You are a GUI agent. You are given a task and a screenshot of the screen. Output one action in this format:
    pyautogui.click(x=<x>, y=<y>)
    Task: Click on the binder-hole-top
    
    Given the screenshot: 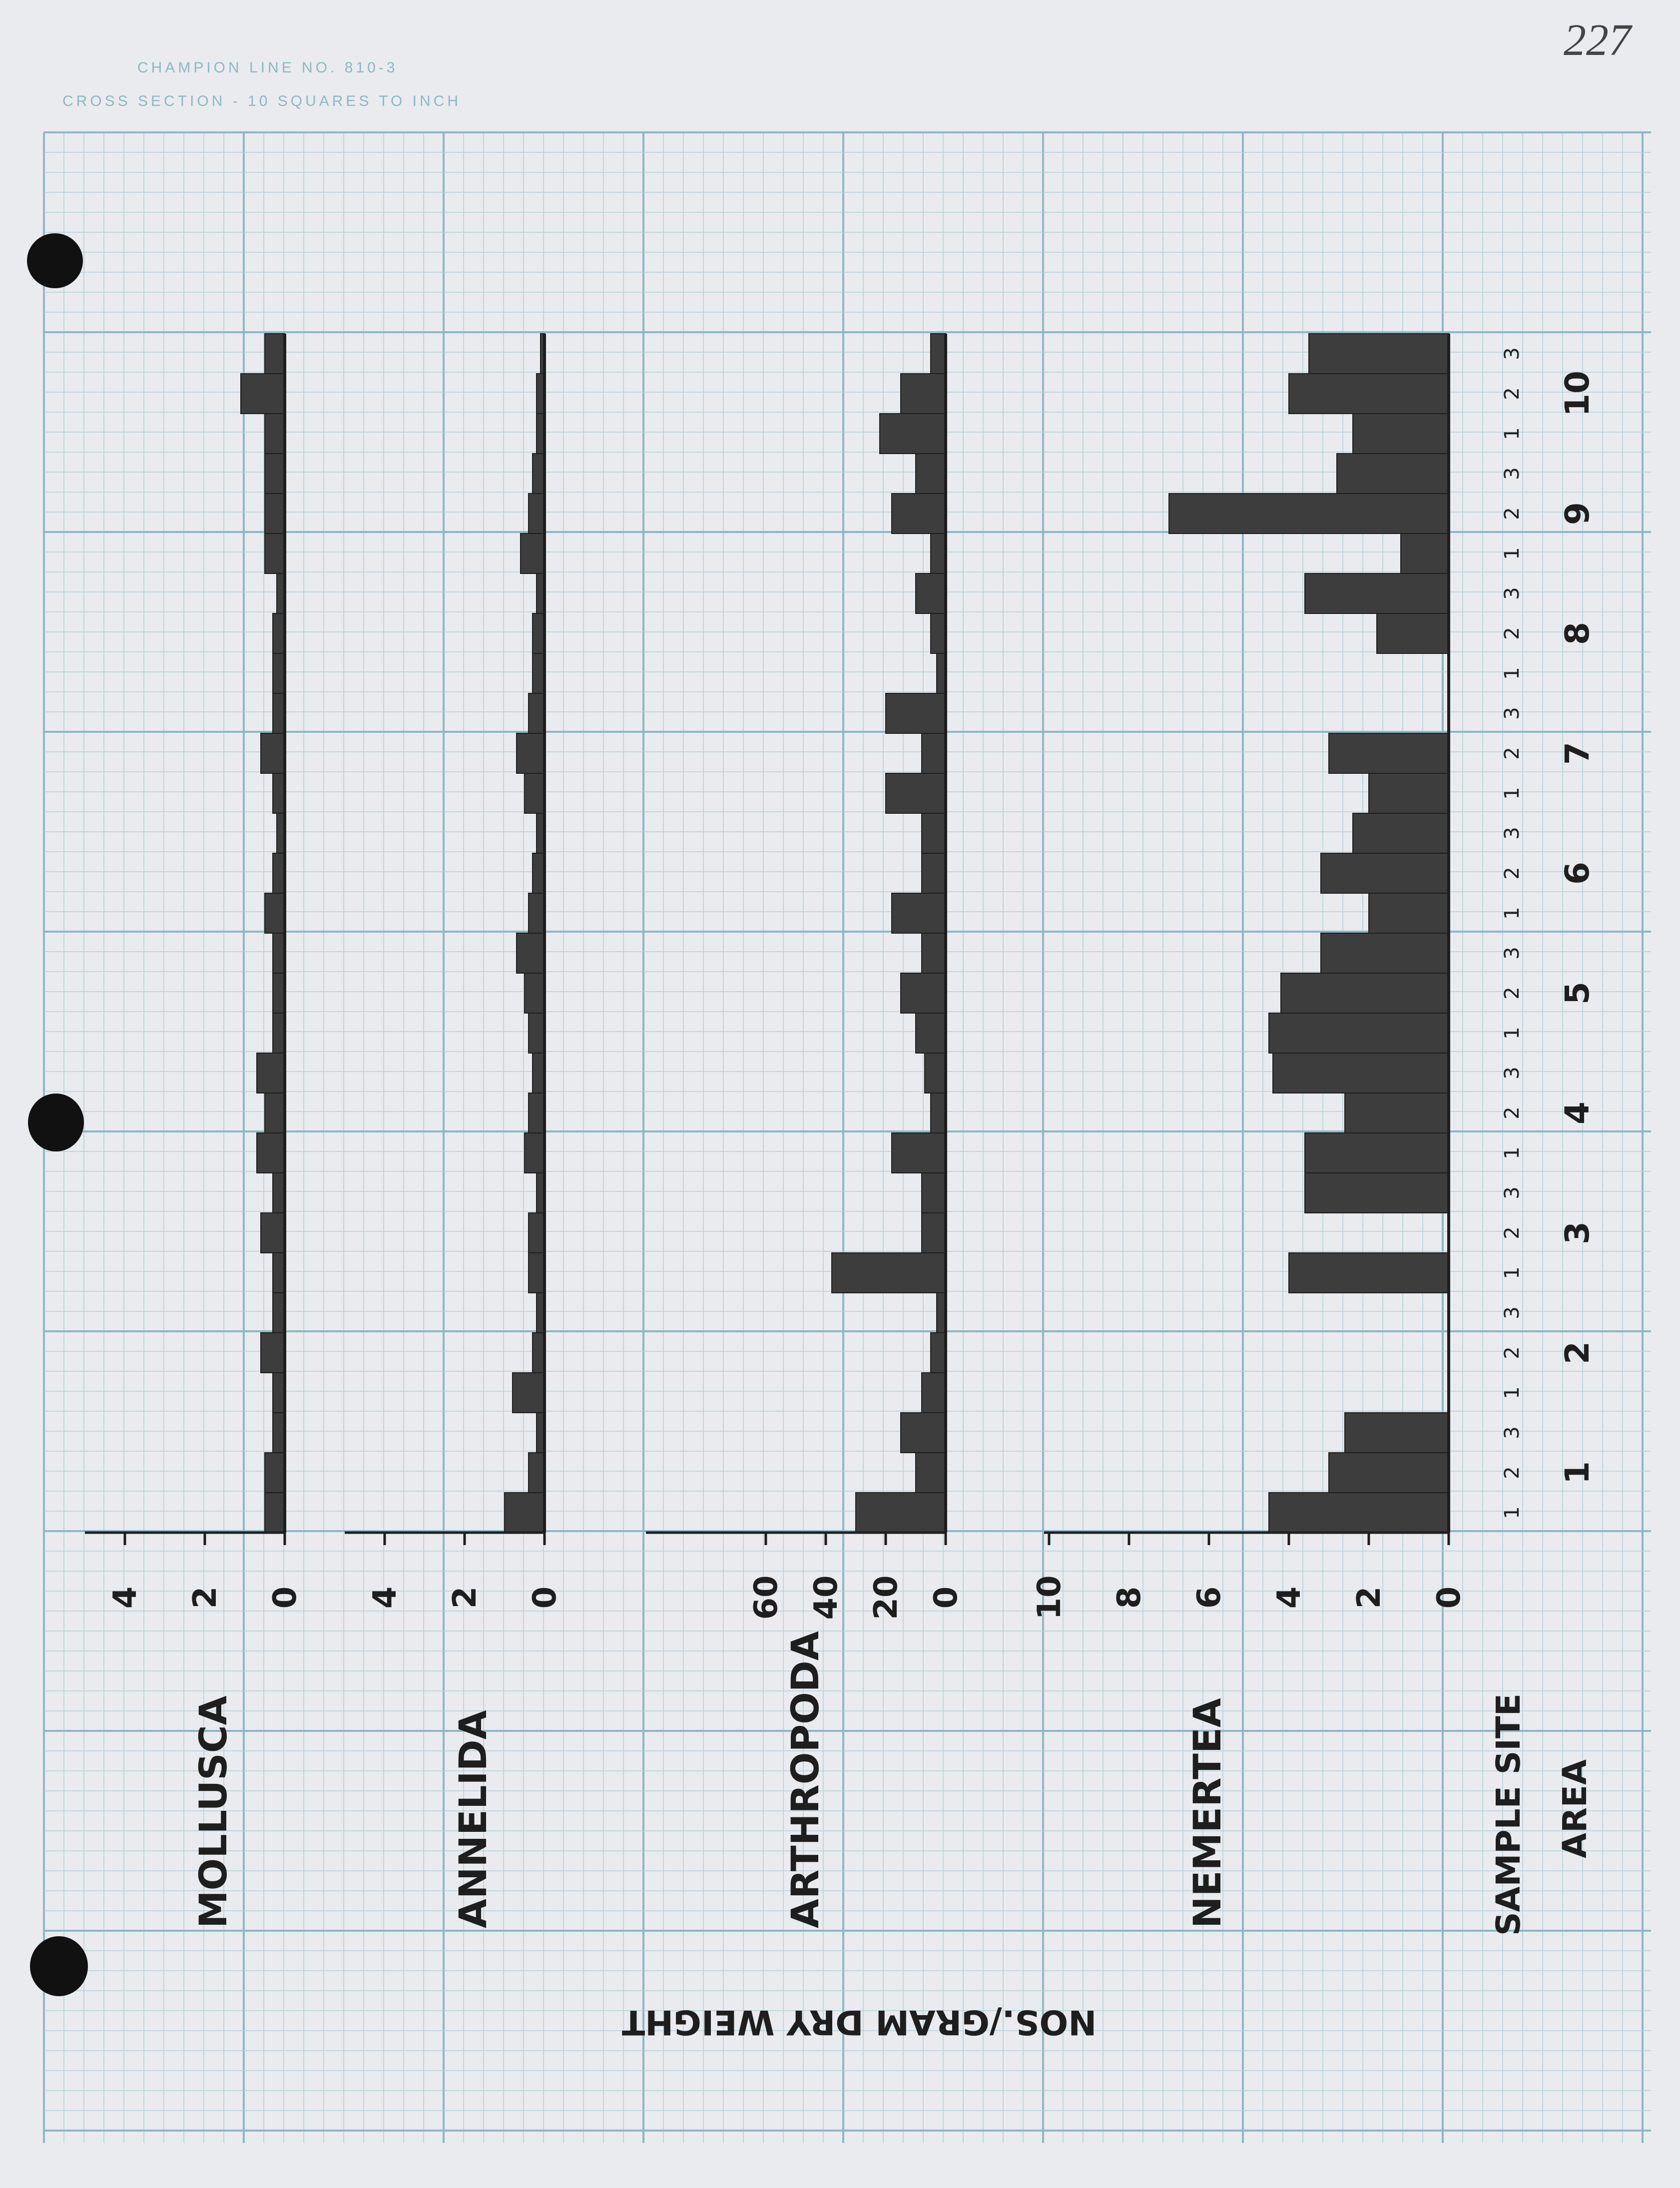 What is the action you would take?
    pyautogui.click(x=55, y=260)
    